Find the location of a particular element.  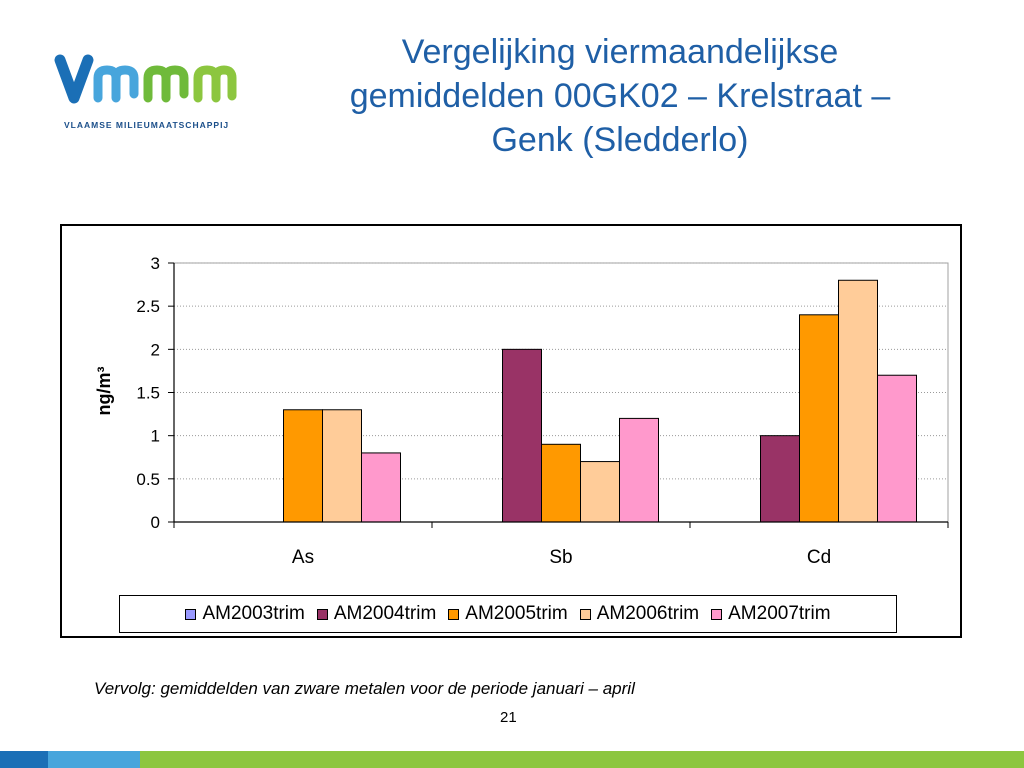

legend-item: AM2003trim is located at coordinates (245, 614).